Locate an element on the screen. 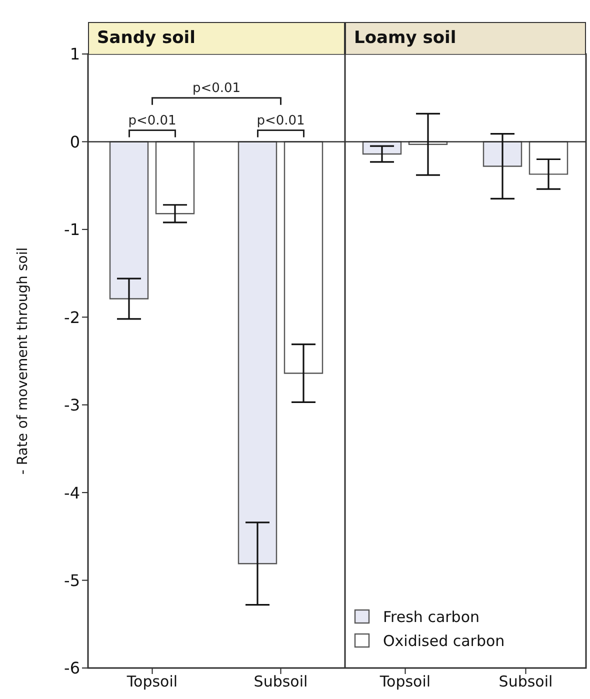 The image size is (590, 699). y-tick-label: 0 is located at coordinates (75, 142).